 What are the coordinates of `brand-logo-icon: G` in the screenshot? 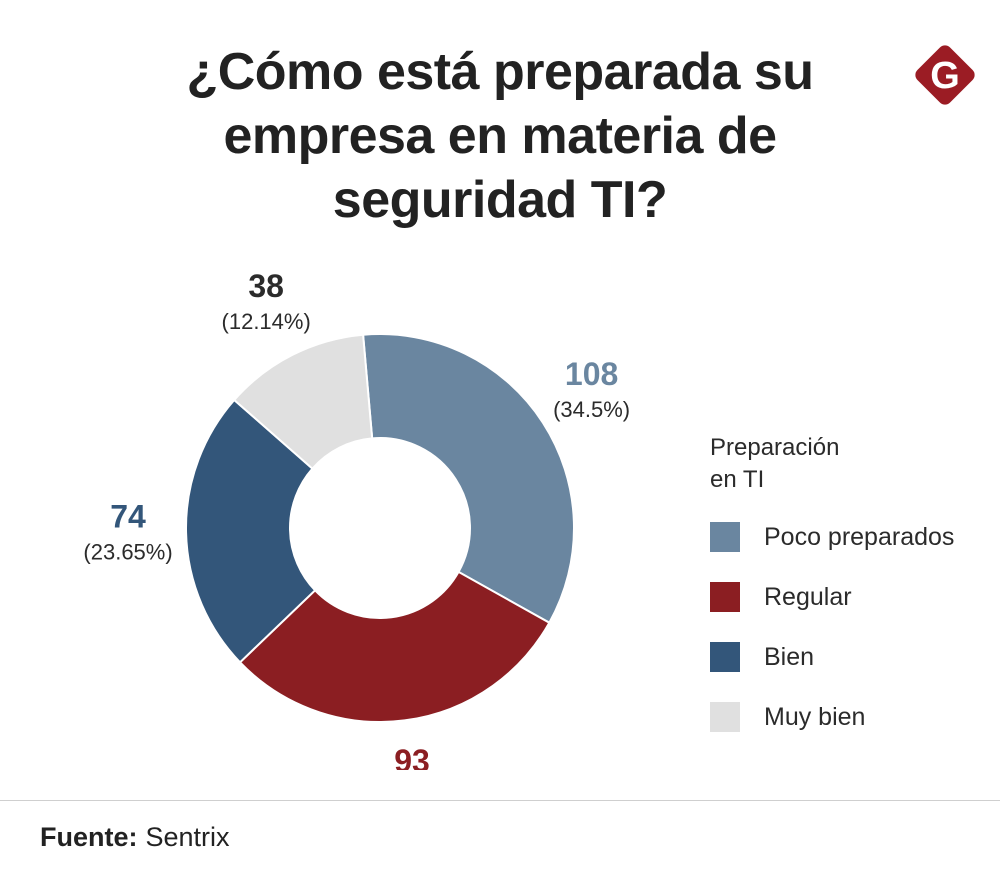 It's located at (945, 75).